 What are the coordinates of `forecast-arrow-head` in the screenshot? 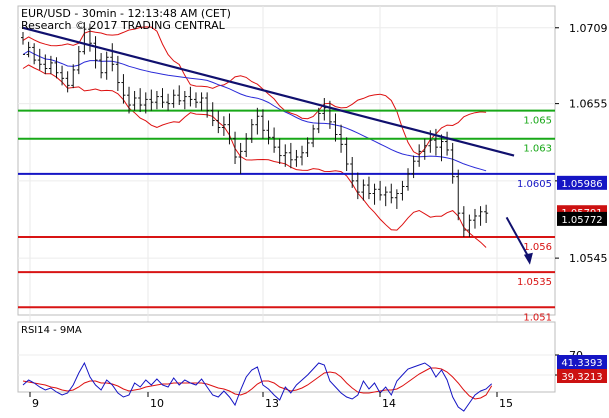 It's located at (528, 258).